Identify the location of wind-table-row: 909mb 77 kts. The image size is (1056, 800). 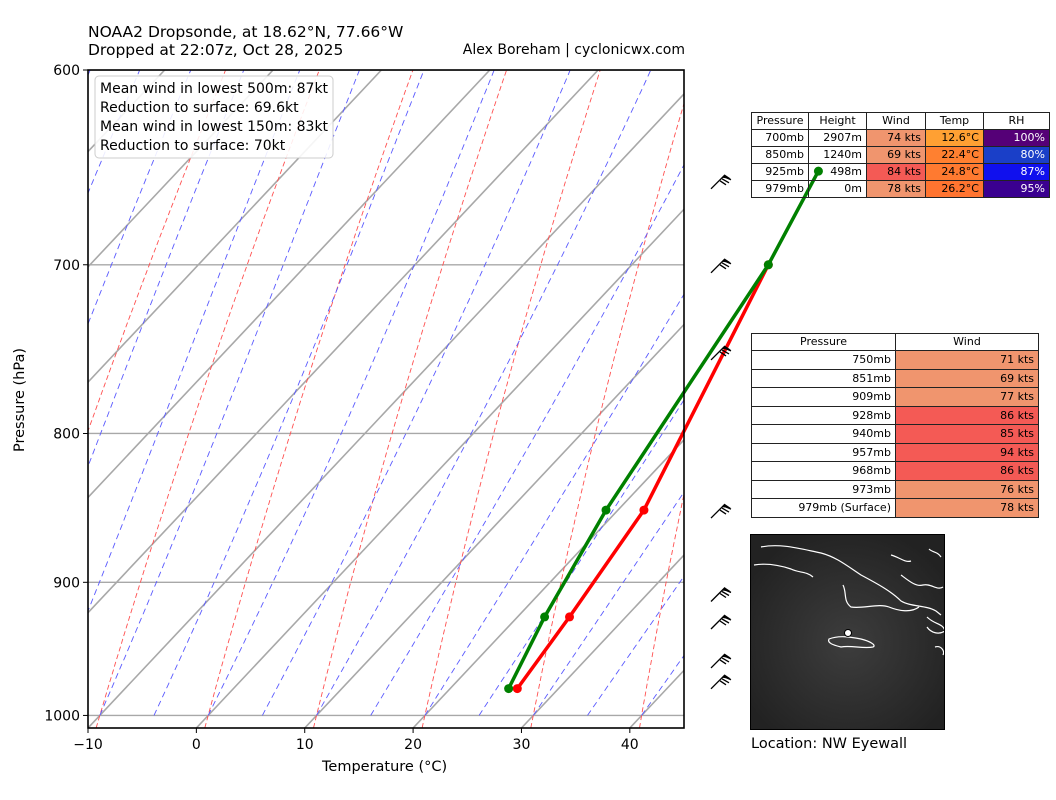
(895, 397).